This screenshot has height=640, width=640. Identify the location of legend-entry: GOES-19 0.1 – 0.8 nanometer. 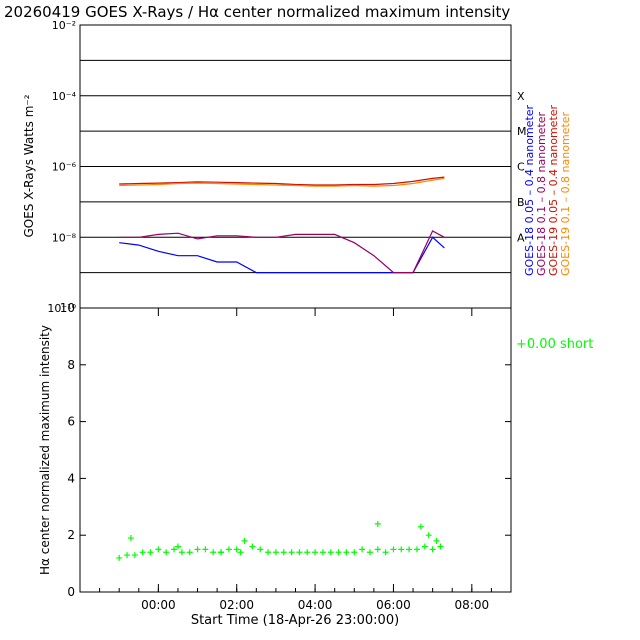
(565, 193).